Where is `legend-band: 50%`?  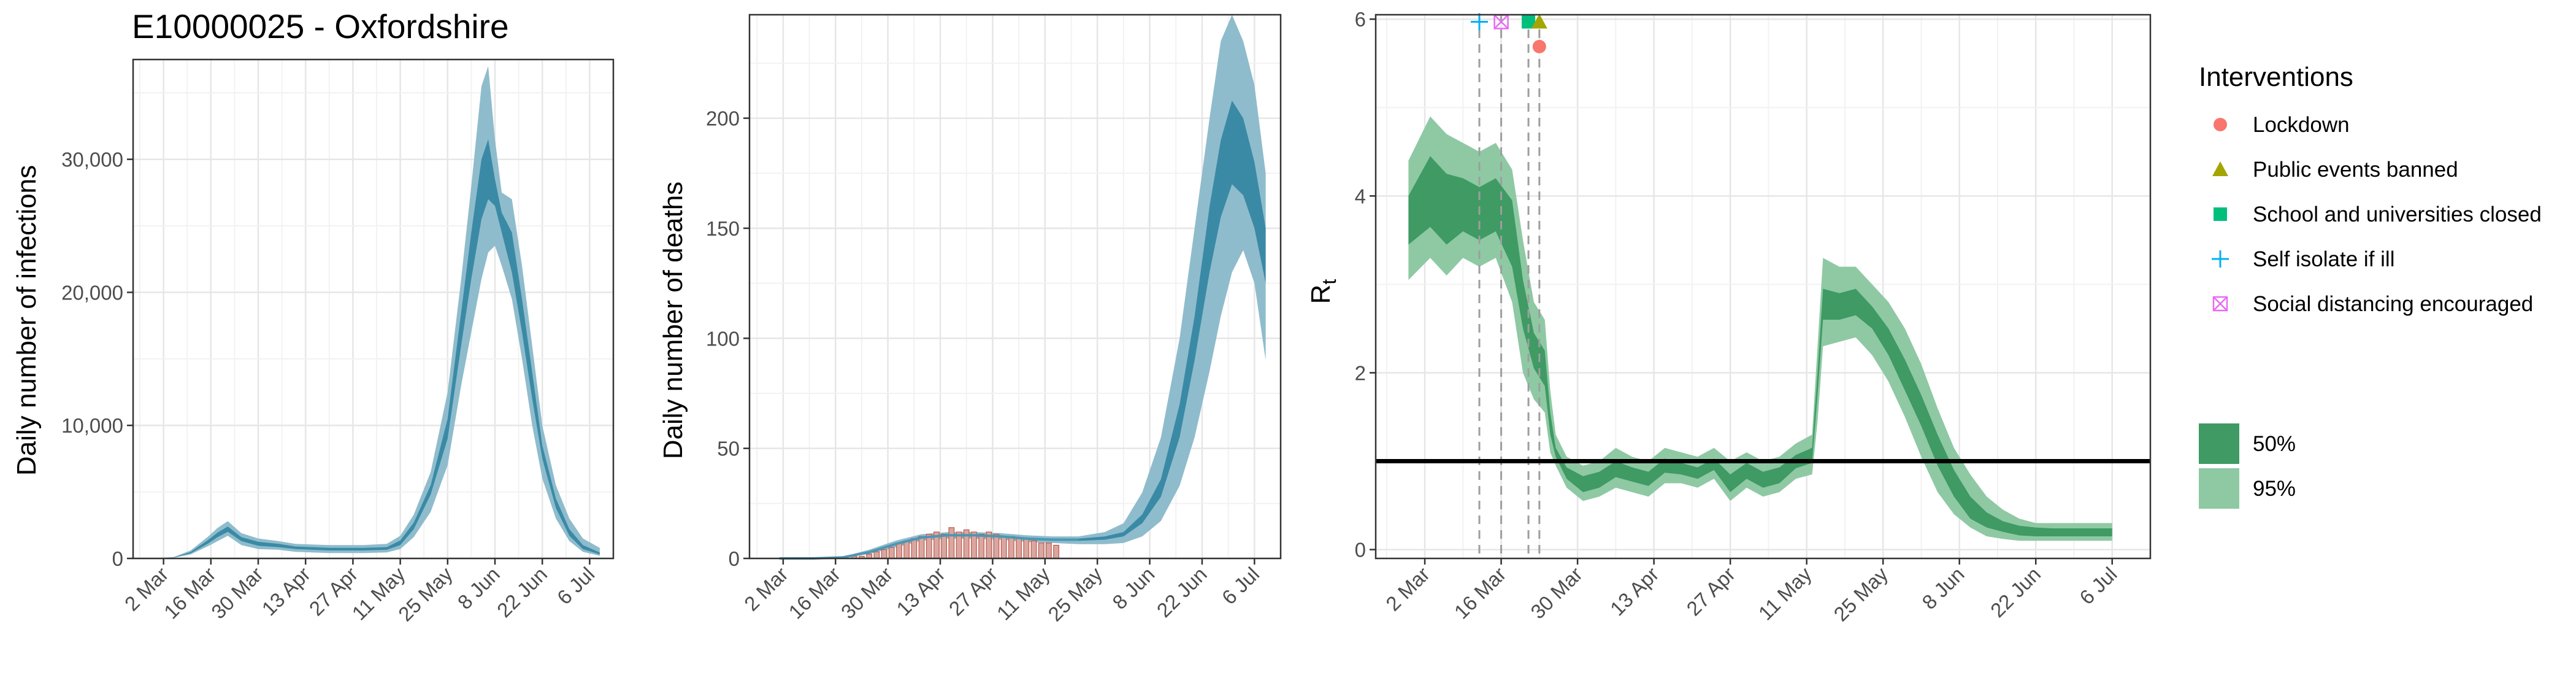 legend-band: 50% is located at coordinates (2247, 443).